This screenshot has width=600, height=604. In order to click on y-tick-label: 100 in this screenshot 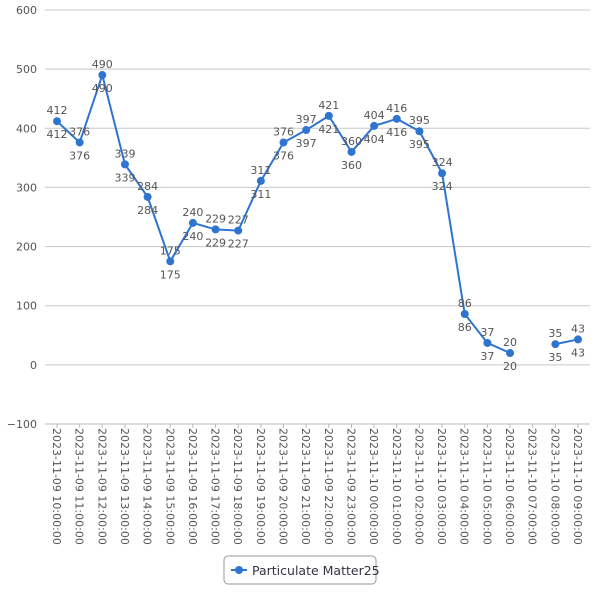, I will do `click(26, 306)`.